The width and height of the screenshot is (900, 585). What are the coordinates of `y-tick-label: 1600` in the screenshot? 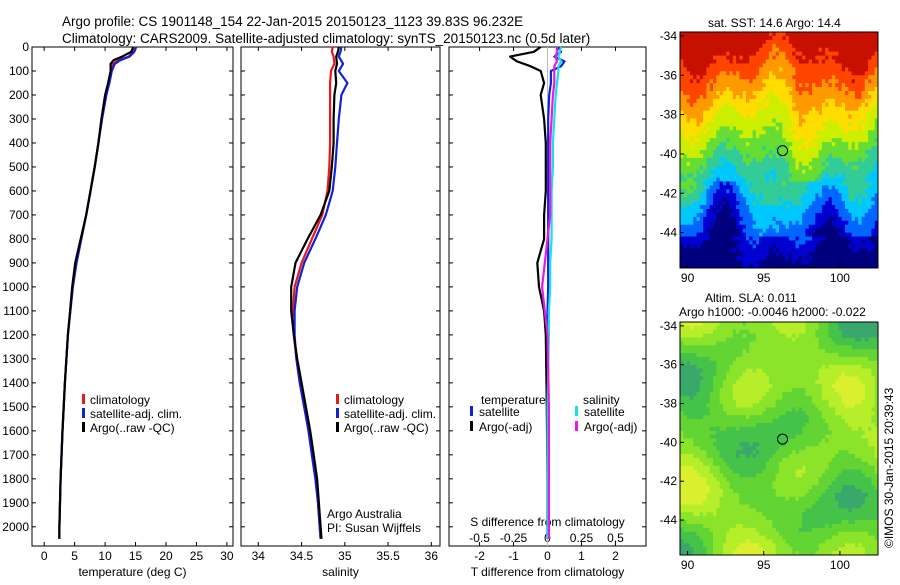 It's located at (15, 431).